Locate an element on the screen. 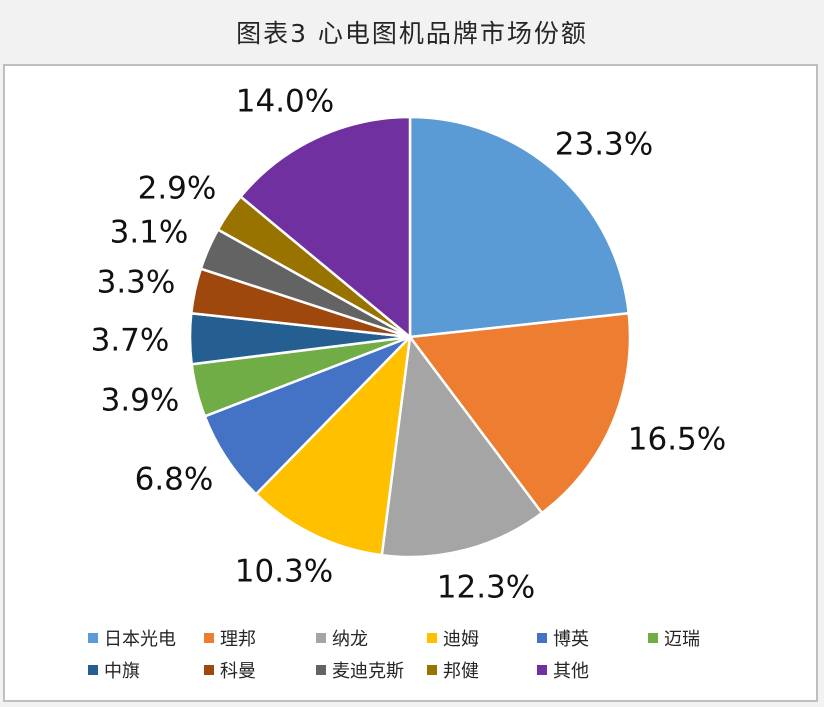 Image resolution: width=824 pixels, height=707 pixels. title-bar: 图表3 心电图机品牌市场份额 is located at coordinates (412, 32).